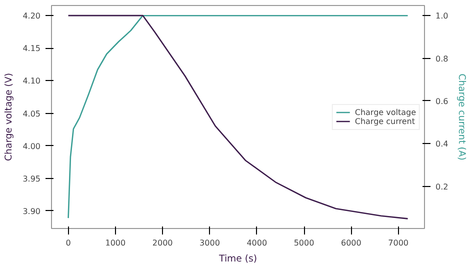  What do you see at coordinates (68, 243) in the screenshot?
I see `x-tick-label: 0` at bounding box center [68, 243].